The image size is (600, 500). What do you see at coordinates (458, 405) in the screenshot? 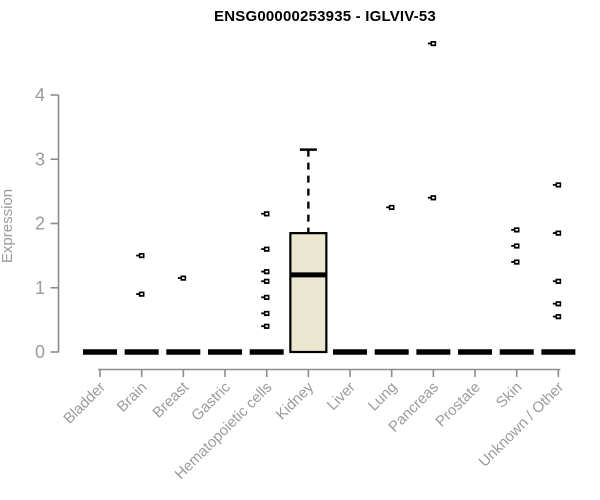
I see `x-tick-label: Prostate` at bounding box center [458, 405].